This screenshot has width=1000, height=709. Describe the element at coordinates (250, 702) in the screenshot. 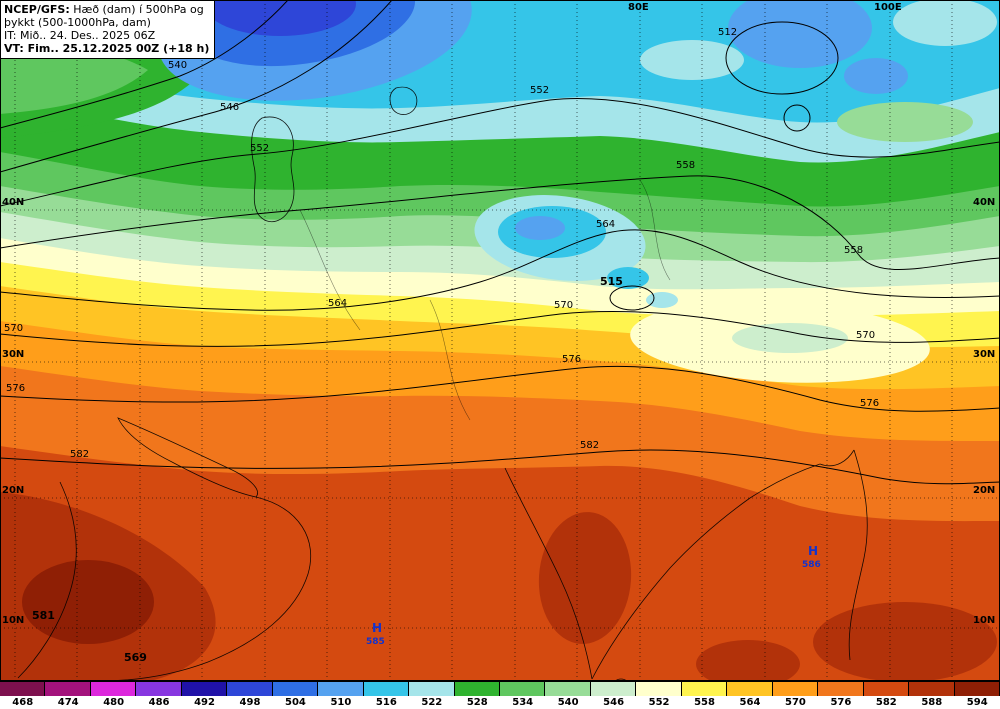

I see `colorbar-value: 498` at that location.